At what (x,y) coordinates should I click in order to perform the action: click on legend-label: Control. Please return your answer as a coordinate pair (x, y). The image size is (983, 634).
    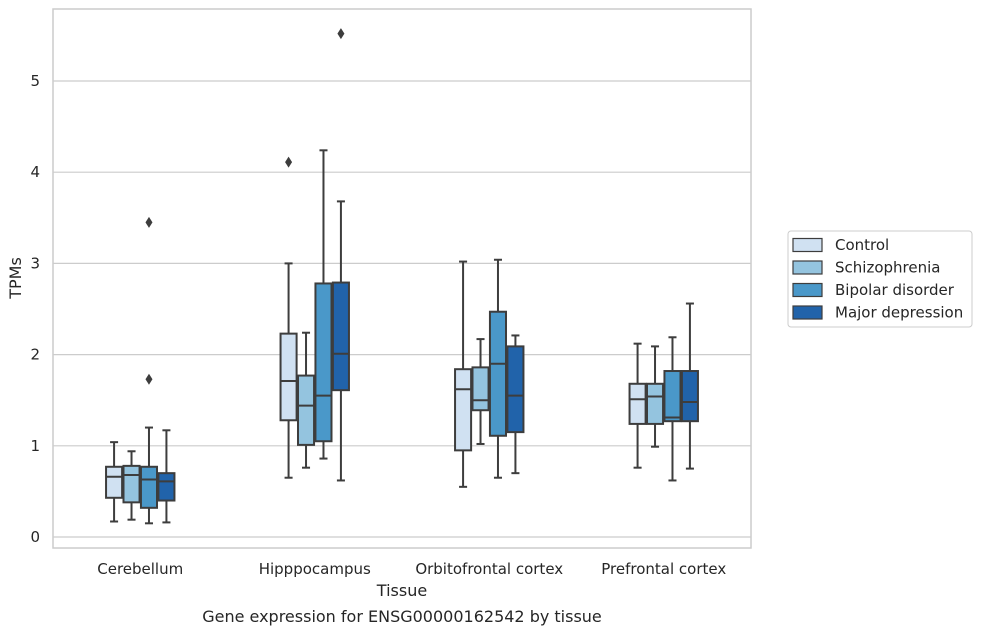
    Looking at the image, I should click on (862, 245).